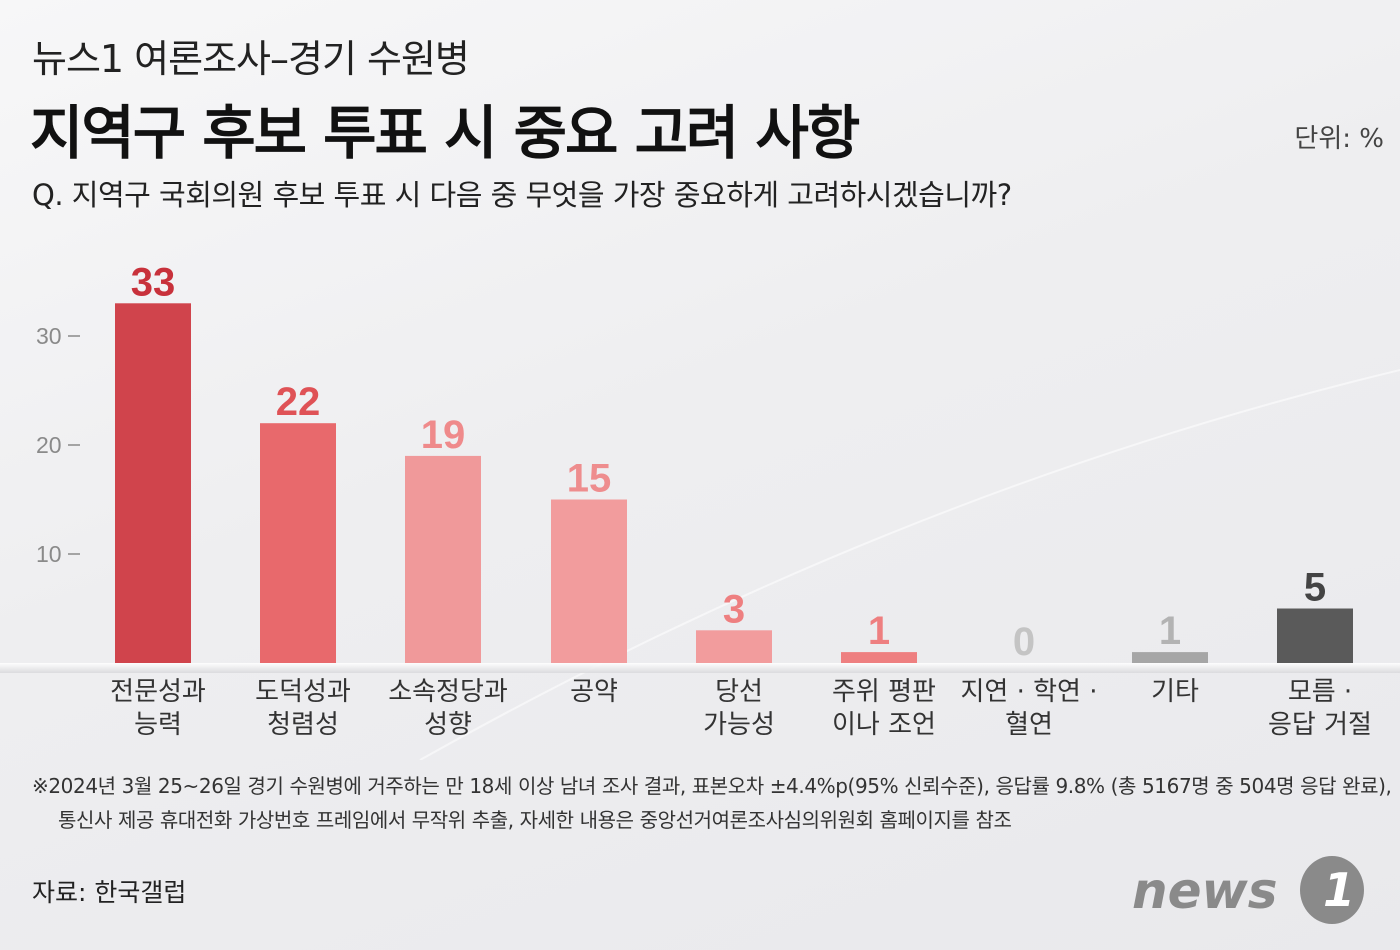  Describe the element at coordinates (443, 435) in the screenshot. I see `data-label: 19` at that location.